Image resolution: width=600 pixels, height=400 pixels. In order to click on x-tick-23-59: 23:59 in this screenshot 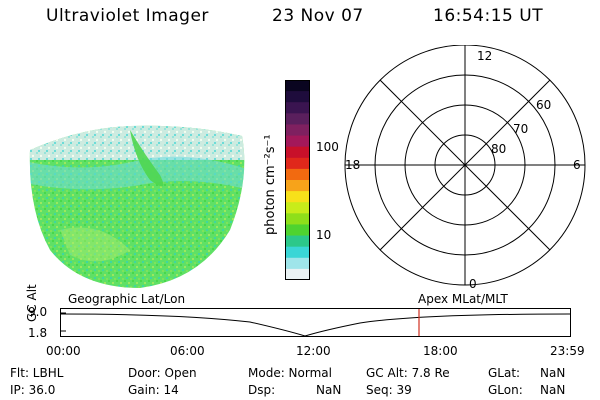, I will do `click(567, 351)`.